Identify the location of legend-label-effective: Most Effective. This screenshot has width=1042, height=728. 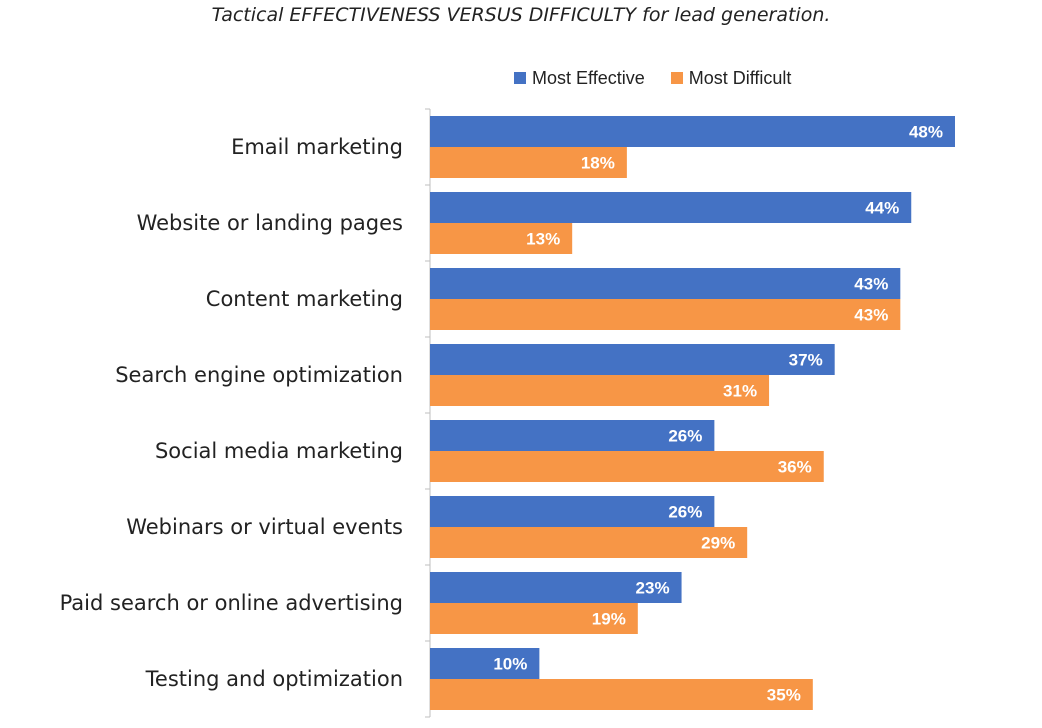
(588, 77).